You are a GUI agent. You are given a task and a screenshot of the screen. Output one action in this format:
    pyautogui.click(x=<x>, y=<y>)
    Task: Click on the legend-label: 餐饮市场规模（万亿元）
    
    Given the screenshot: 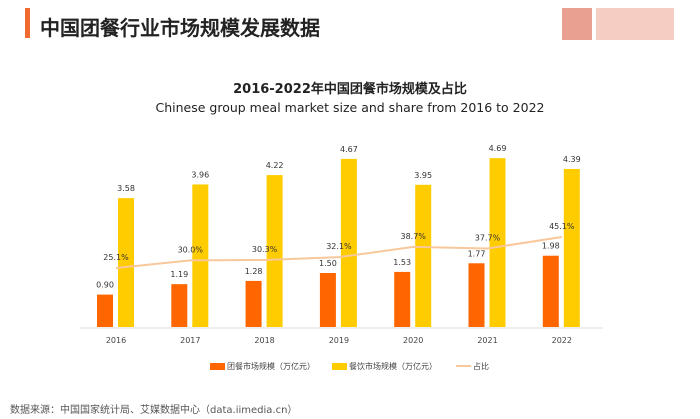 What is the action you would take?
    pyautogui.click(x=393, y=366)
    